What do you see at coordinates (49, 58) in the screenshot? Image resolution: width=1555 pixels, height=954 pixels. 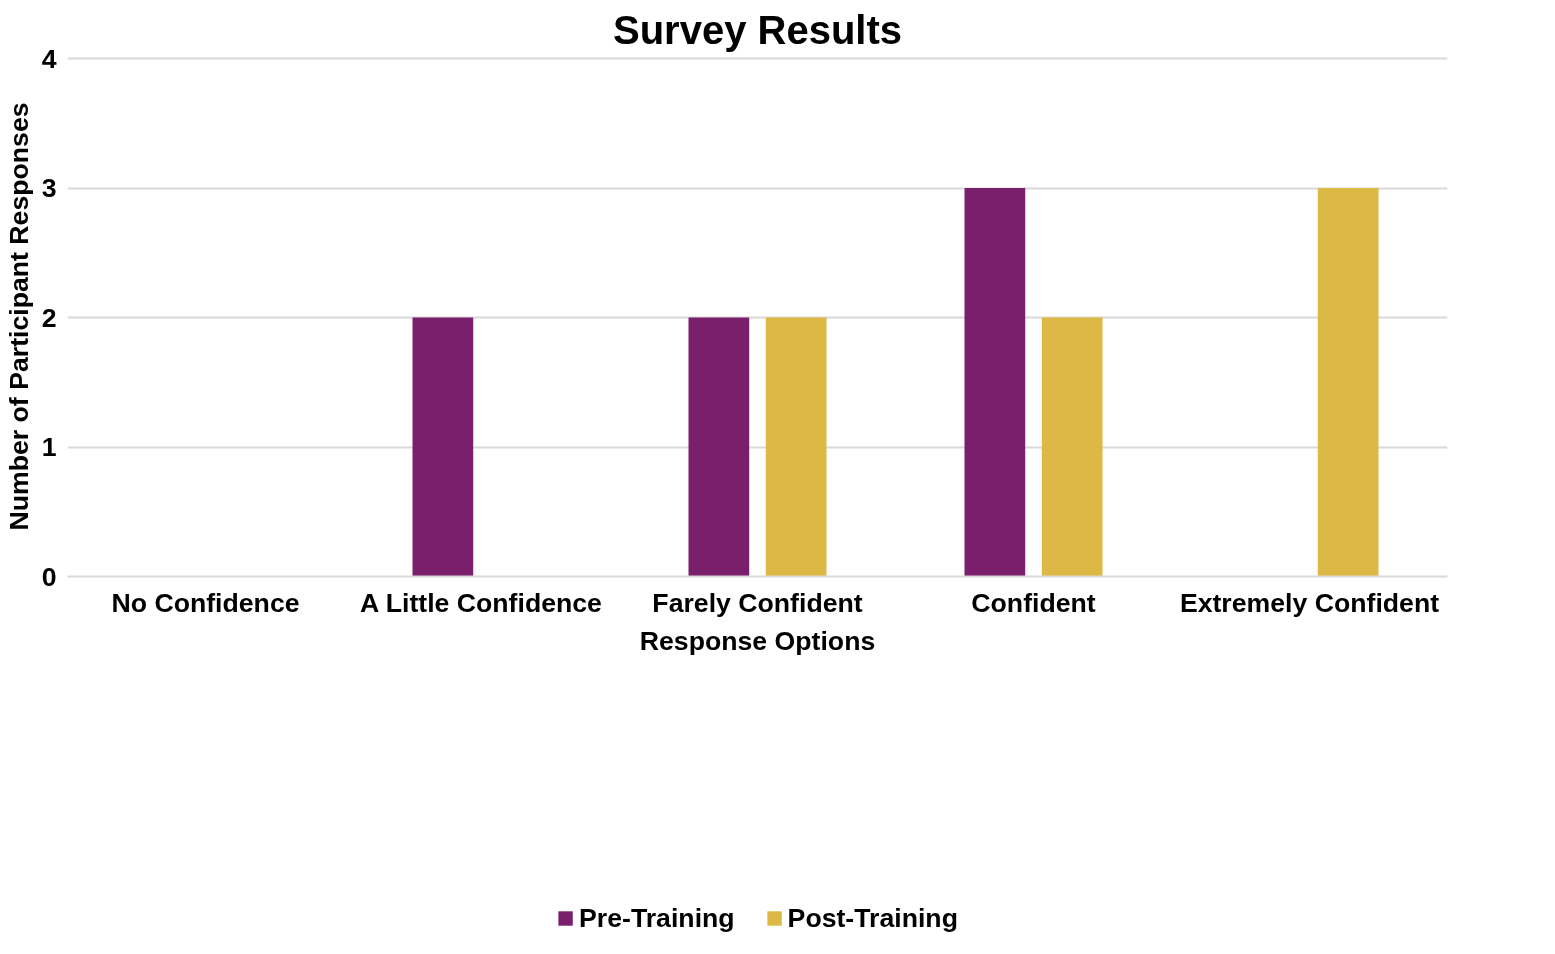 I see `y-tick-label: 4` at bounding box center [49, 58].